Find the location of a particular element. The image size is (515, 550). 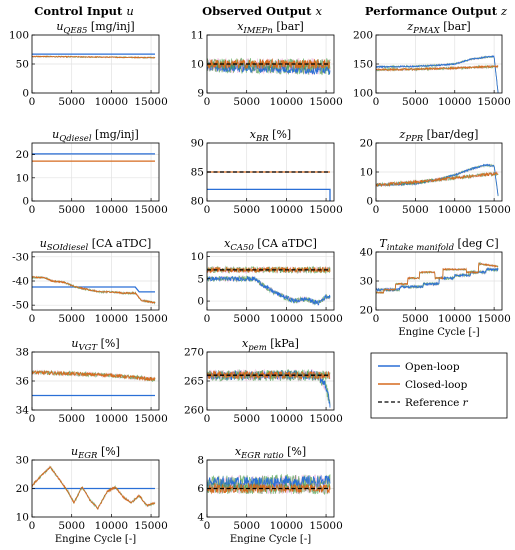

subplot-title-variable: z is located at coordinates (402, 134).